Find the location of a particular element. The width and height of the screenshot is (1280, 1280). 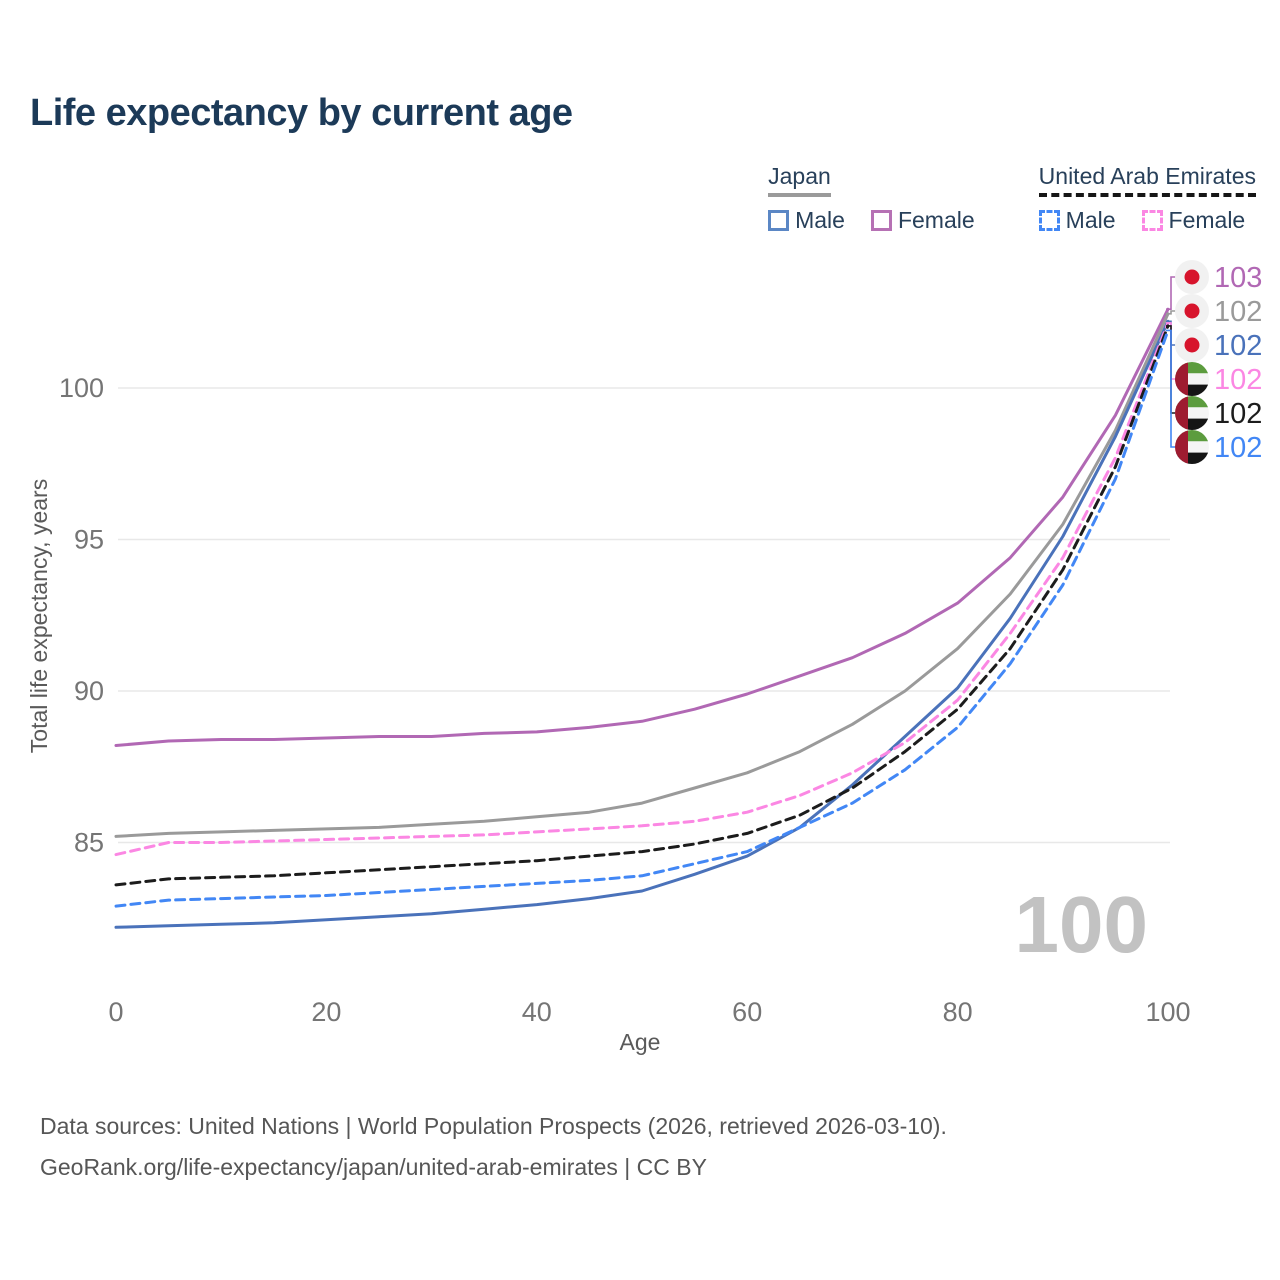

legend-group-uae: United Arab Emirates Male Female is located at coordinates (1147, 198).